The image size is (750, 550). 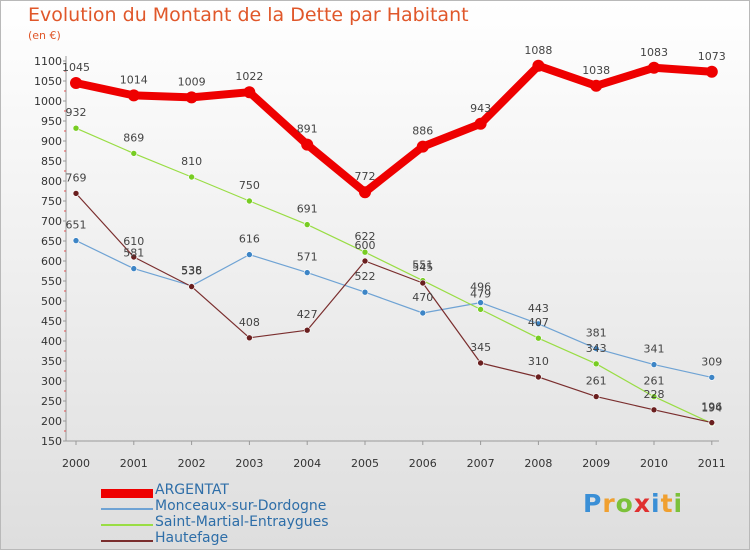 What do you see at coordinates (51, 321) in the screenshot?
I see `y-tick-label: 450` at bounding box center [51, 321].